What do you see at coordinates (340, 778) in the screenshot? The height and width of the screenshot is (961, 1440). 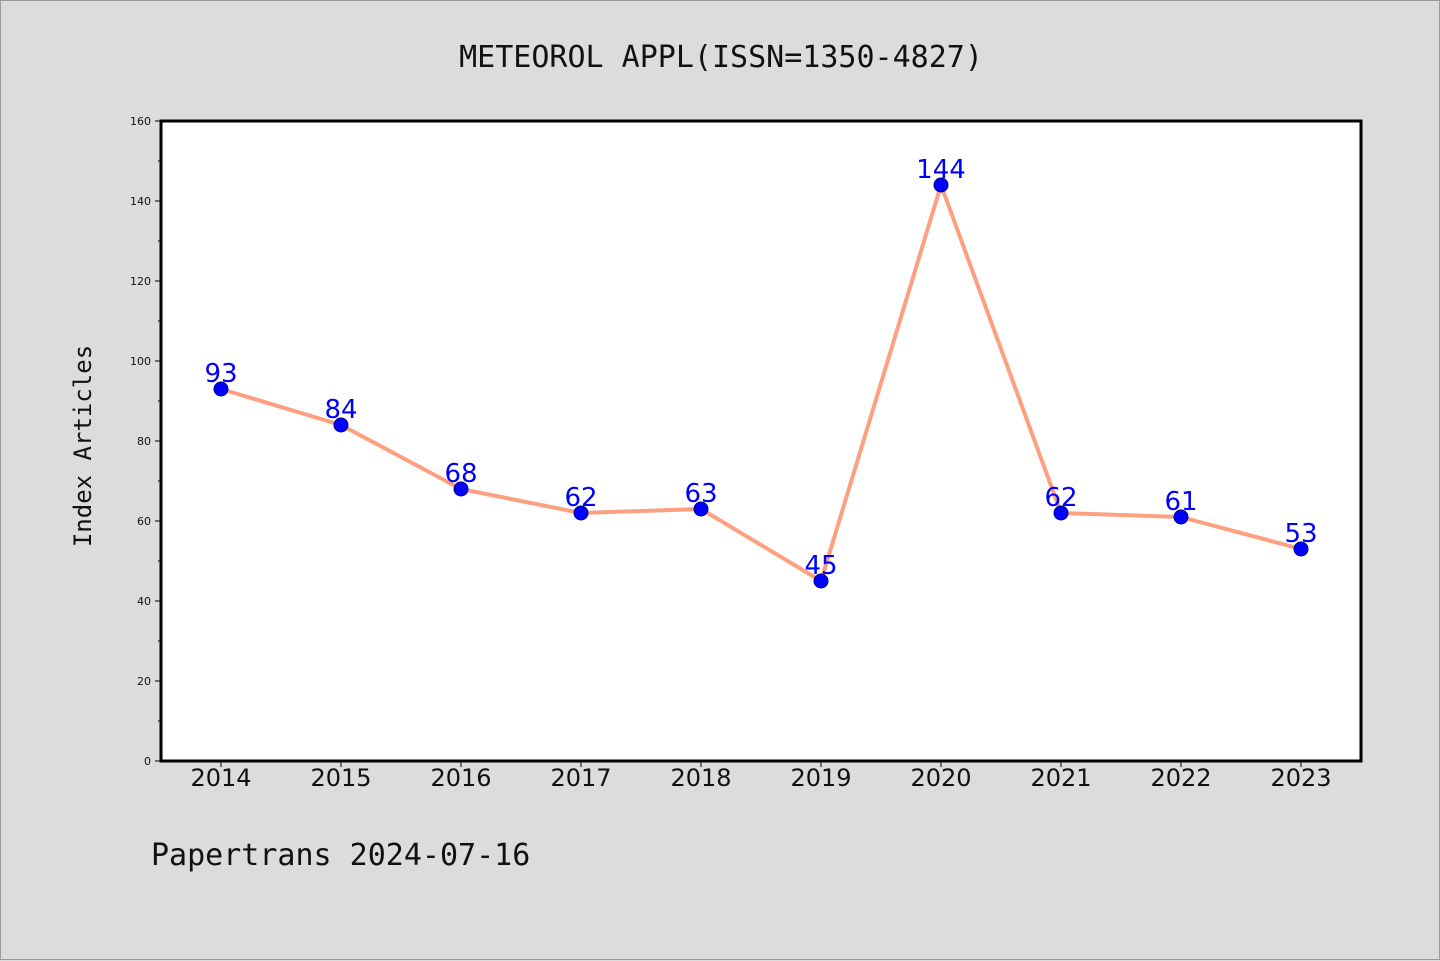 I see `x-tick-label: 2015` at bounding box center [340, 778].